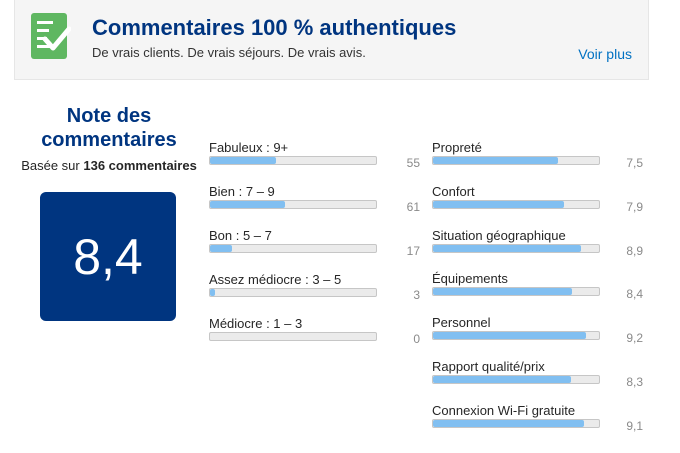  I want to click on distribution-row-label: Assez médiocre : 3 – 5, so click(275, 279).